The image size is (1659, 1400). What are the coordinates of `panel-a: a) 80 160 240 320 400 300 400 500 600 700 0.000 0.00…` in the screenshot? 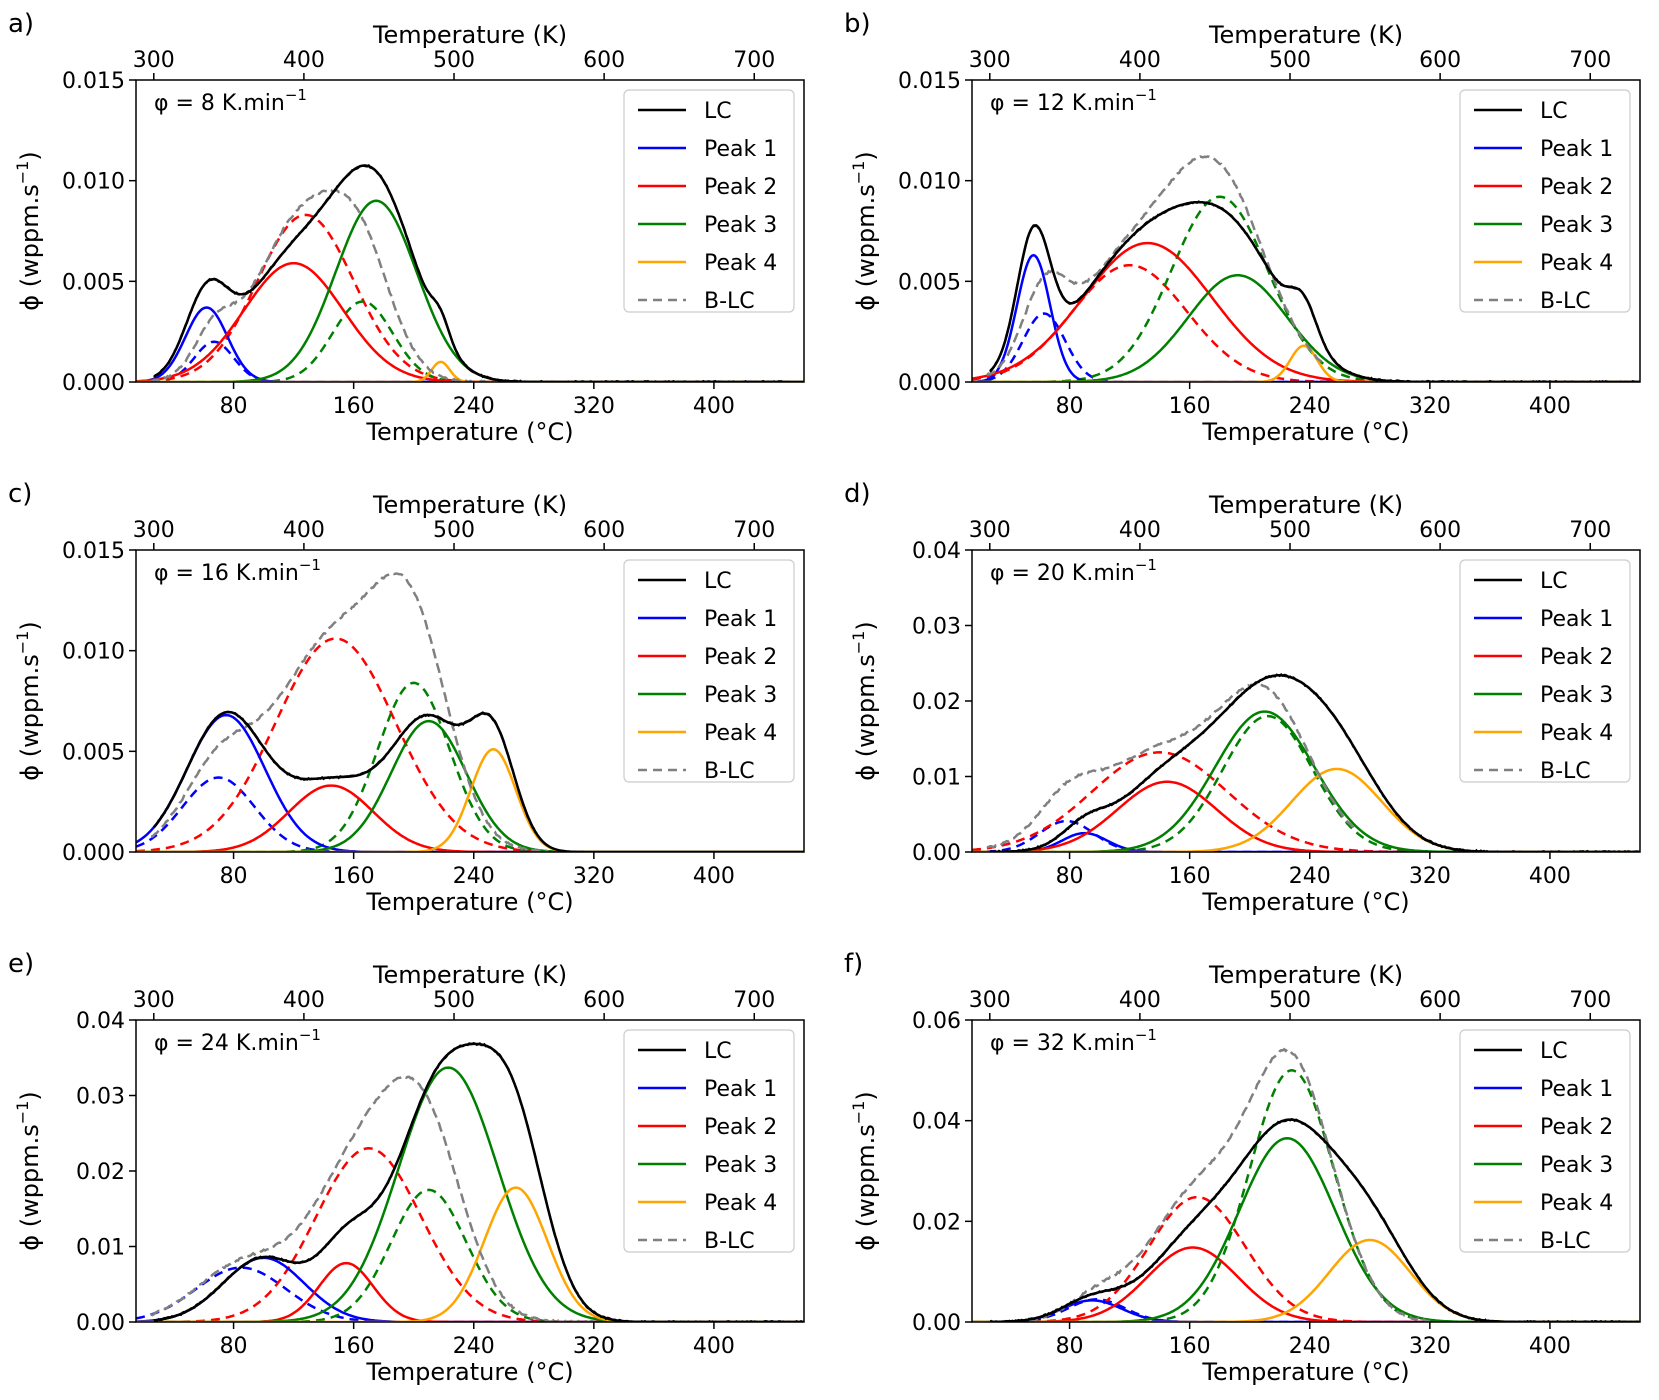 It's located at (406, 227).